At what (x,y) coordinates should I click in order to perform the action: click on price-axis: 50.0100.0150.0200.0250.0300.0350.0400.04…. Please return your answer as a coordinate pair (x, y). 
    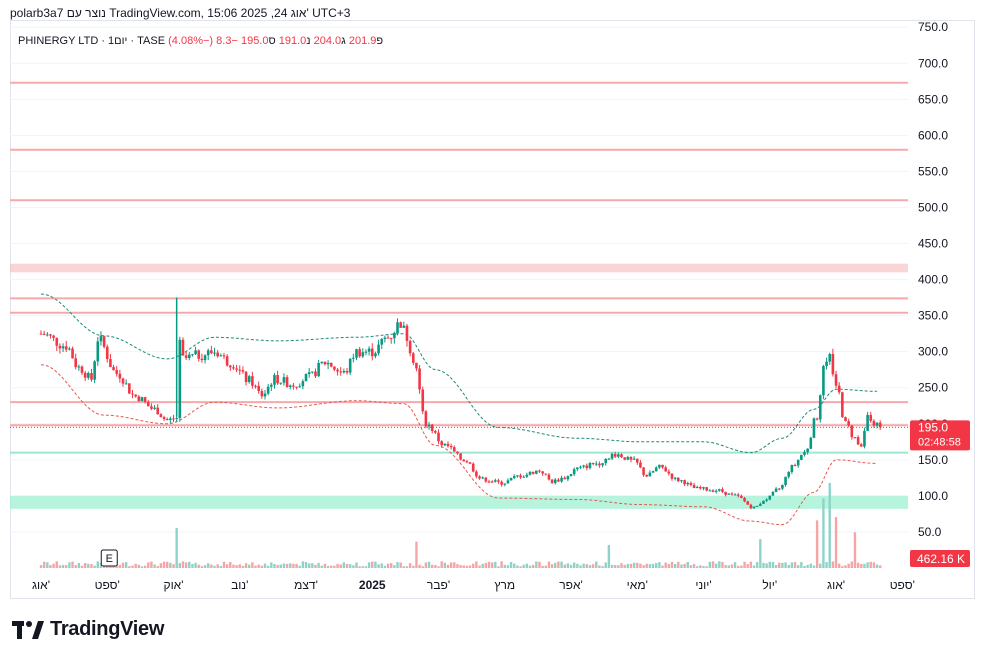
    Looking at the image, I should click on (933, 279).